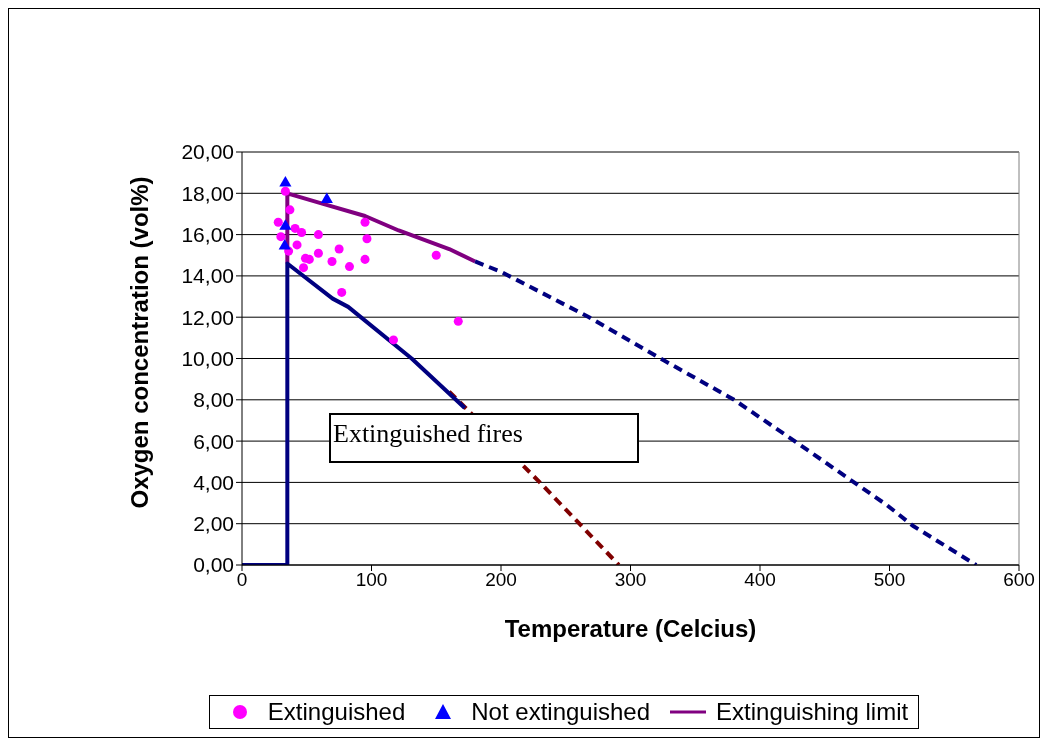  What do you see at coordinates (889, 580) in the screenshot?
I see `x-tick-label: 500` at bounding box center [889, 580].